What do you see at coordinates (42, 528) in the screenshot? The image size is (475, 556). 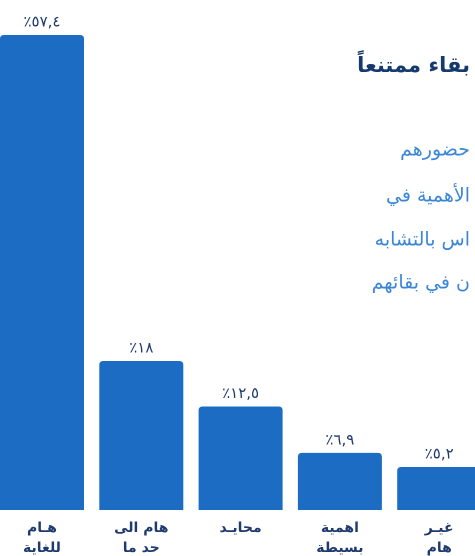 I see `x-tick-label: هـام` at bounding box center [42, 528].